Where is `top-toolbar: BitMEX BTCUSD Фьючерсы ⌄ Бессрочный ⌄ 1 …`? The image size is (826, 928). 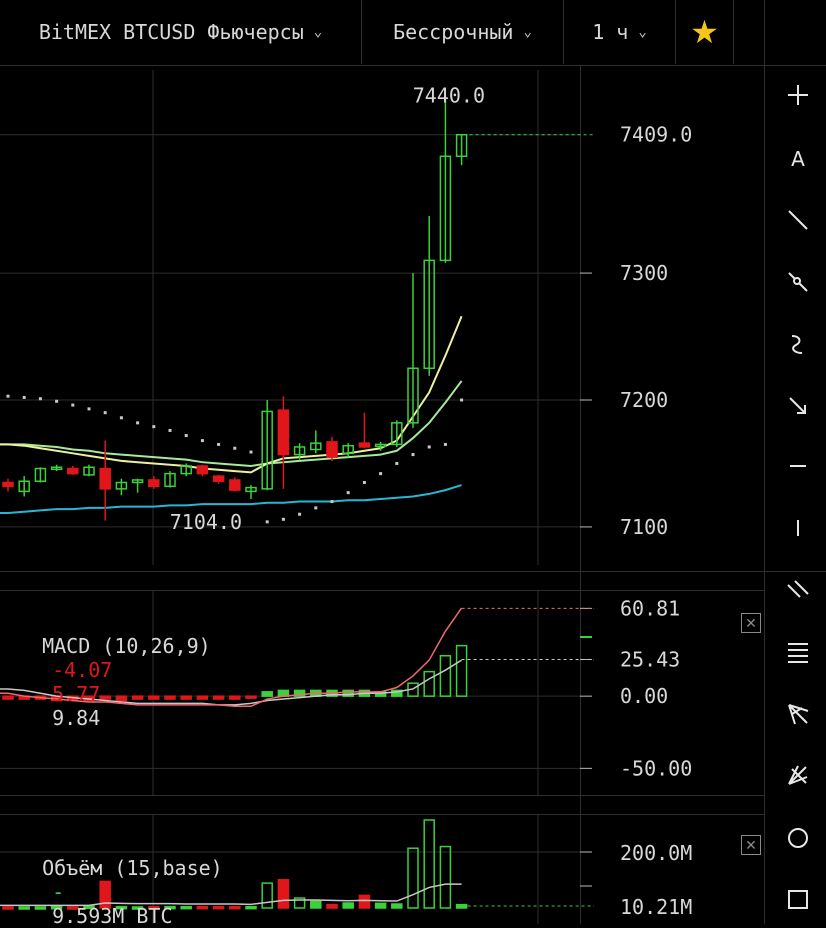
top-toolbar: BitMEX BTCUSD Фьючерсы ⌄ Бессрочный ⌄ 1 … is located at coordinates (413, 32).